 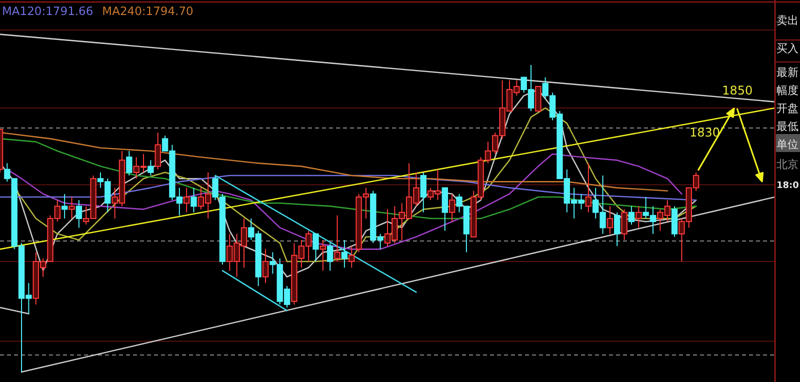 What do you see at coordinates (148, 11) in the screenshot?
I see `text: MA240:1794.70` at bounding box center [148, 11].